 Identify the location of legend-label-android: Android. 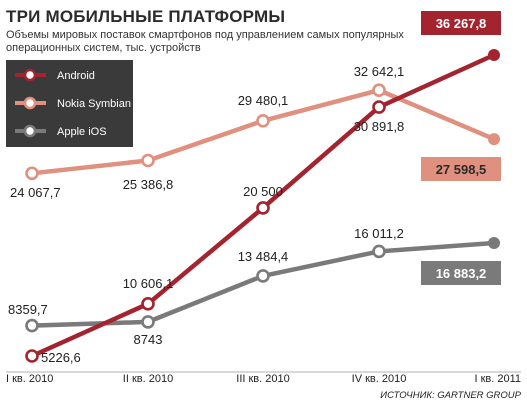
(76, 76).